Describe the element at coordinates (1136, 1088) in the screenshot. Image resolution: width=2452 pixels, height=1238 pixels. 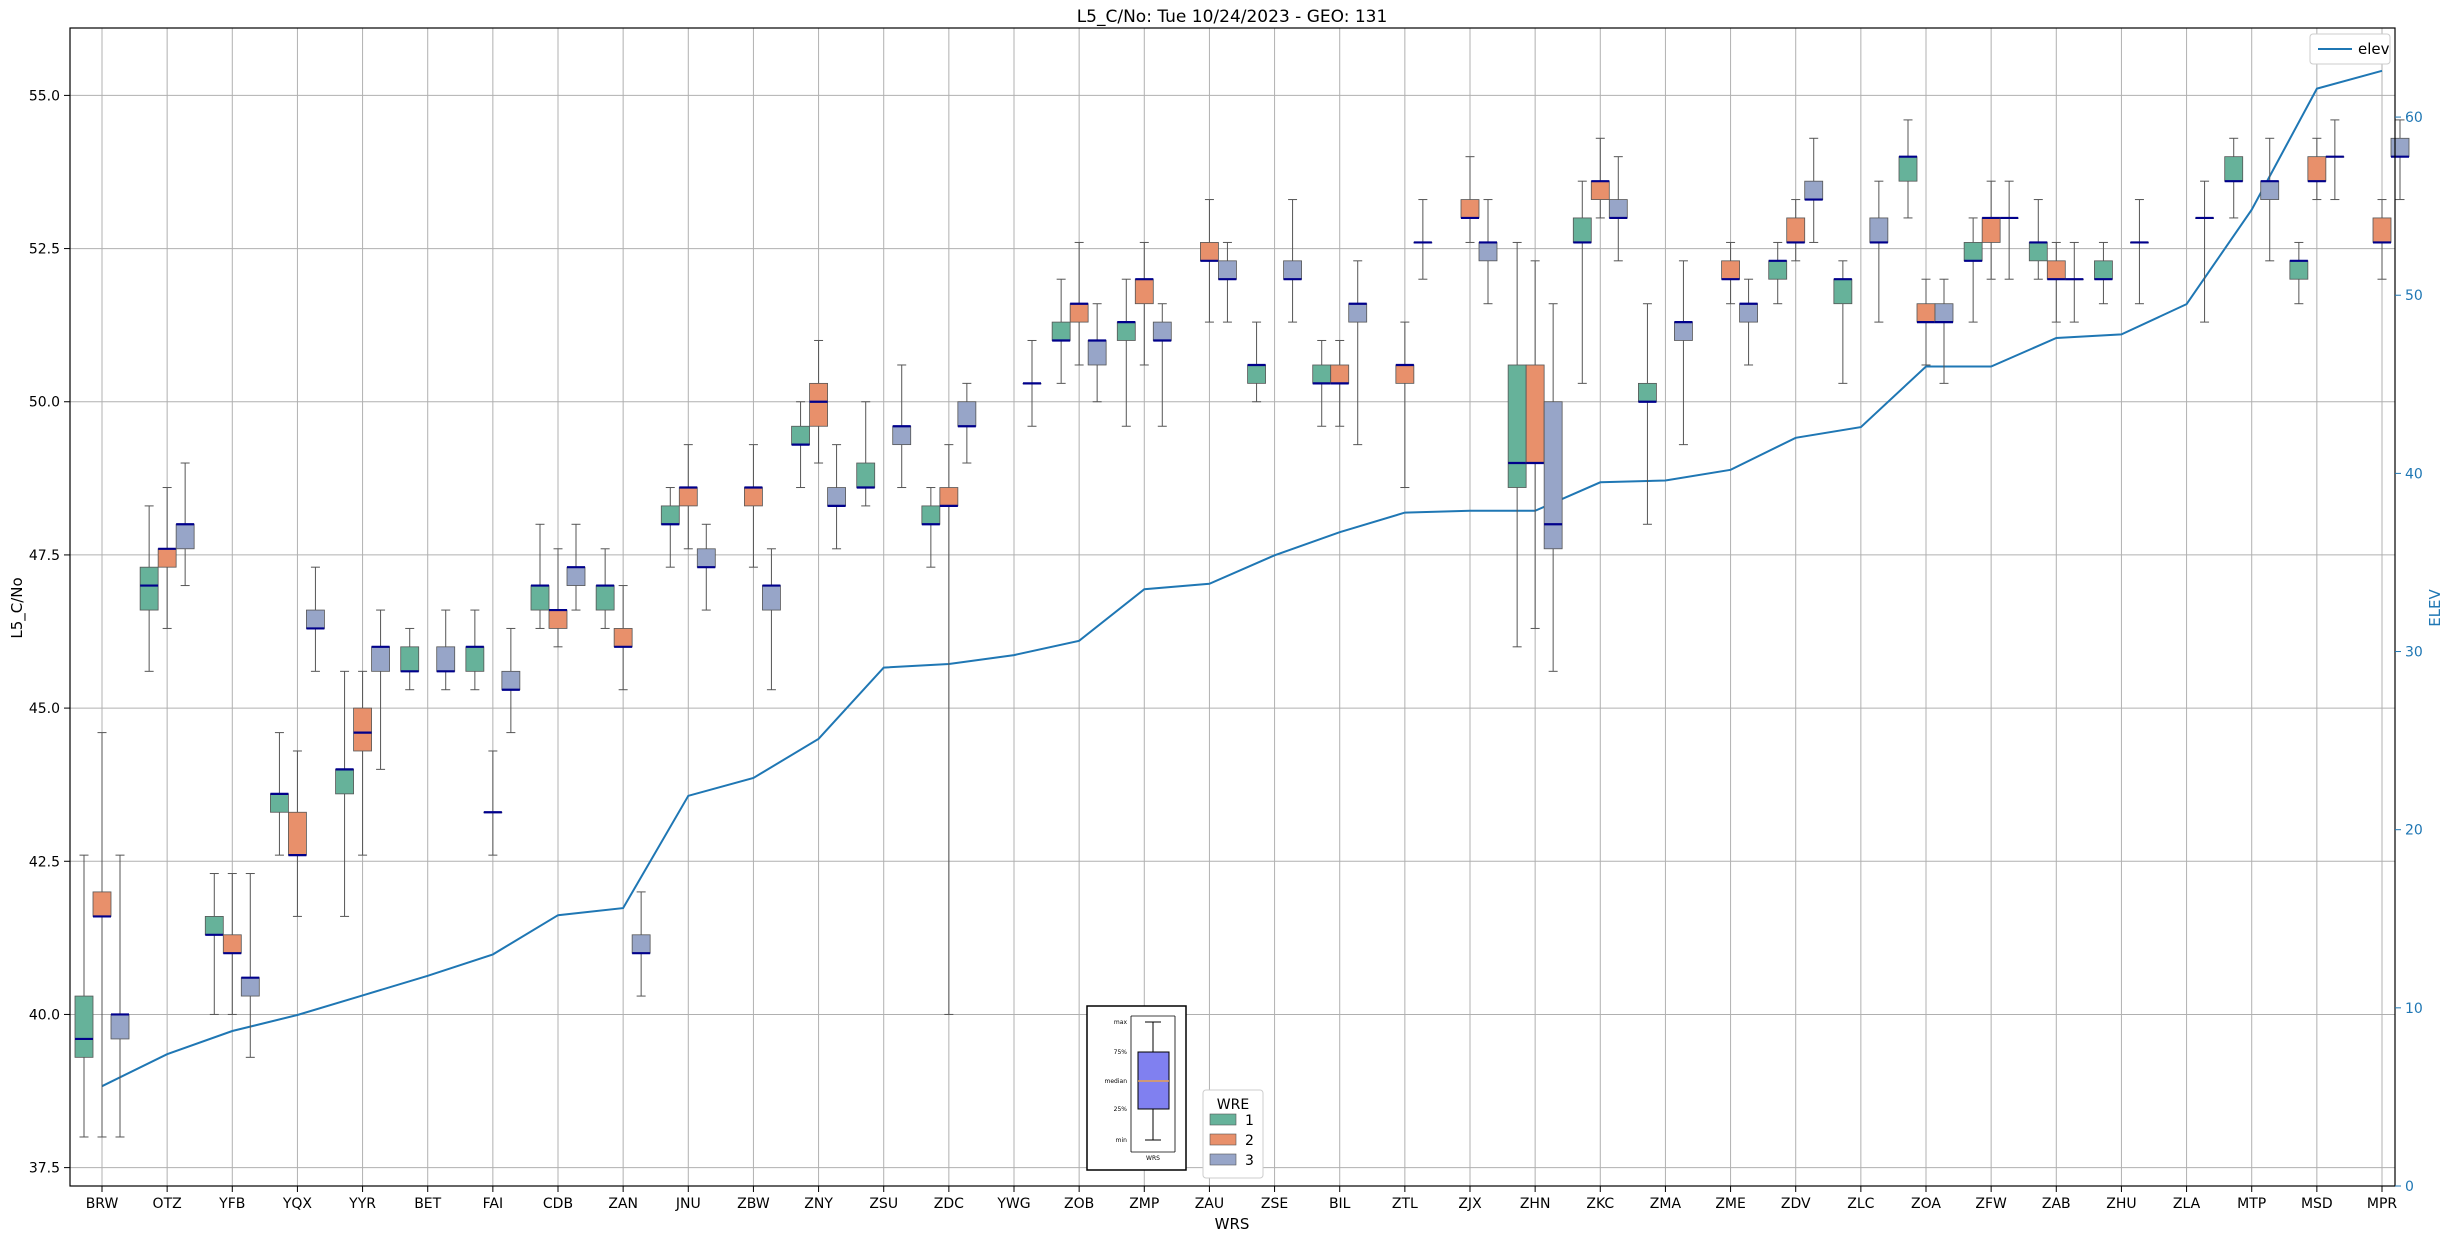
I see `reference-box-legend: max 75% median 25% min WRS` at that location.